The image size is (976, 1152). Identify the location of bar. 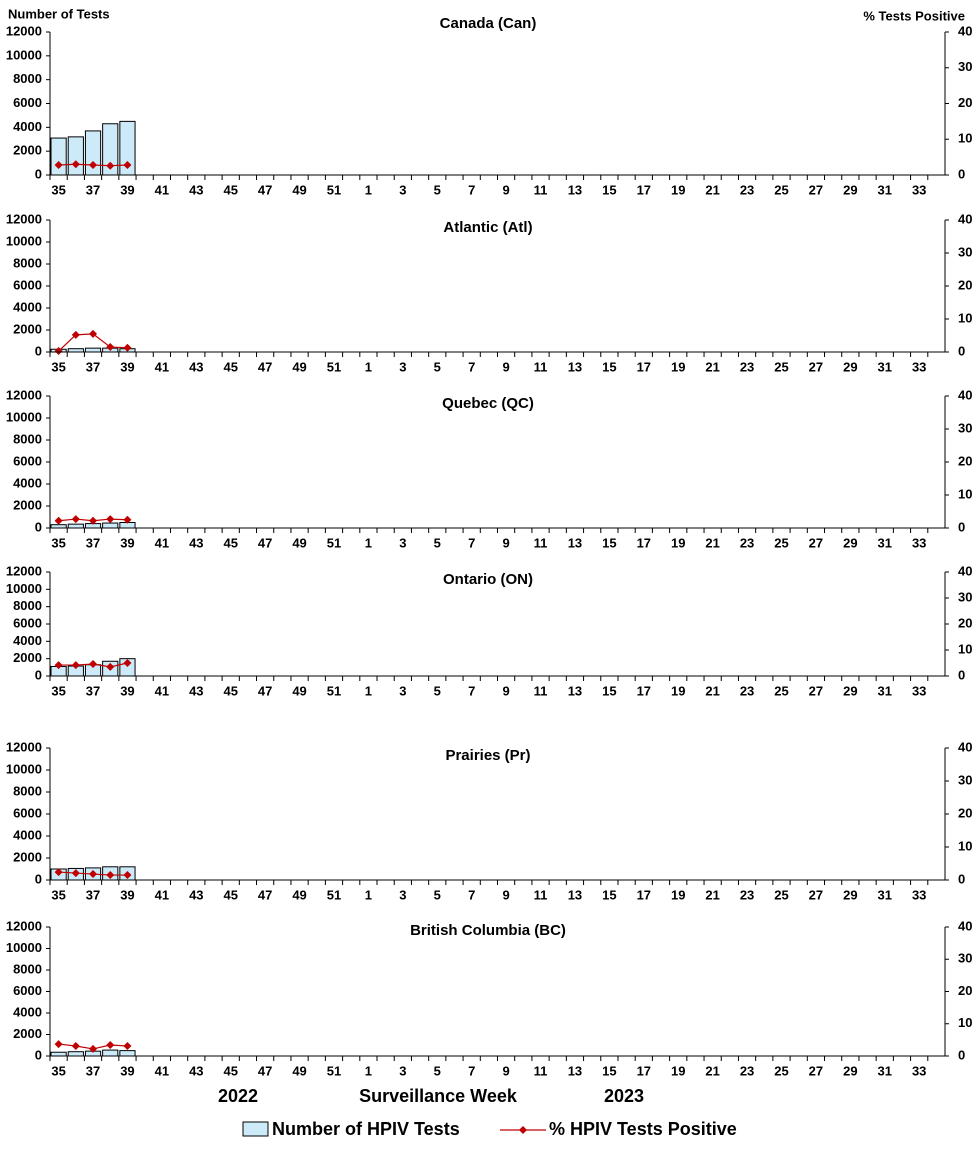
(110, 1053).